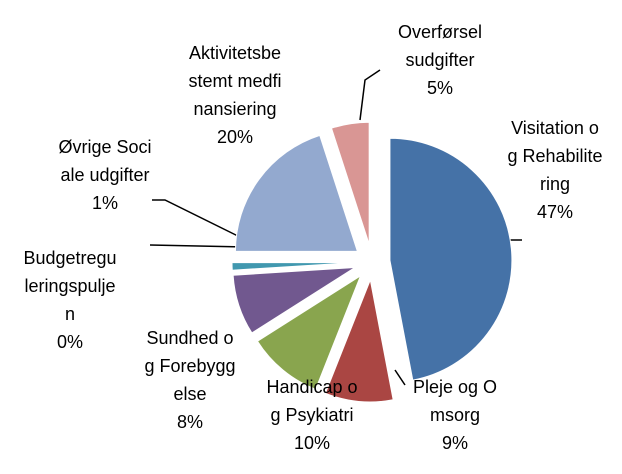 The width and height of the screenshot is (622, 474). I want to click on slice-label: Overførsel sudgifter 5%, so click(440, 60).